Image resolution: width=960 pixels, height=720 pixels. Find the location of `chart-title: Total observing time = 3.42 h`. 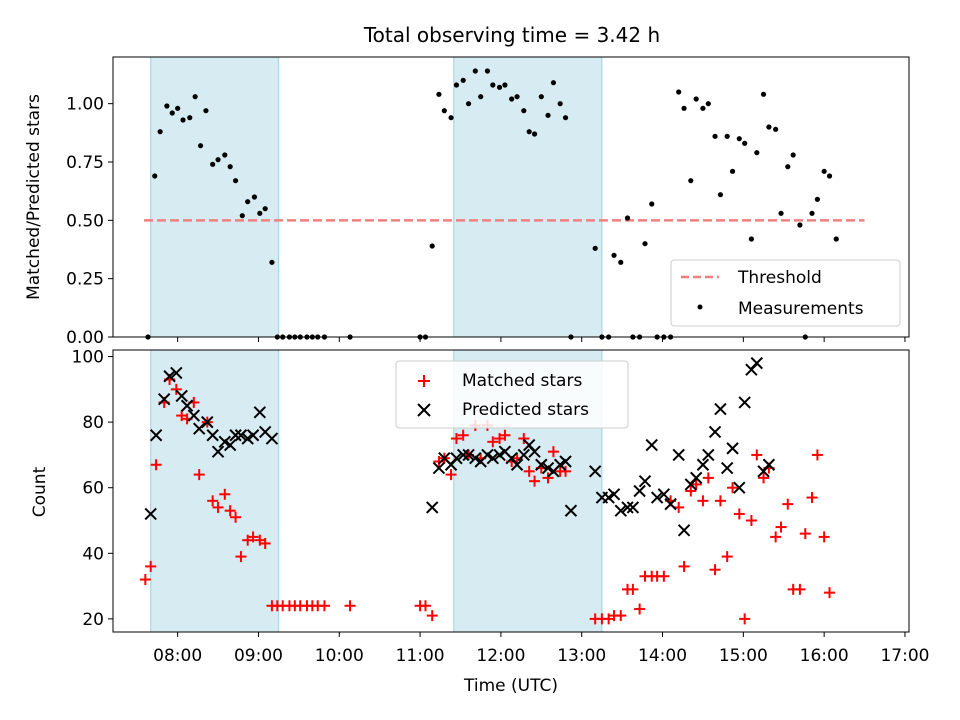

chart-title: Total observing time = 3.42 h is located at coordinates (511, 35).